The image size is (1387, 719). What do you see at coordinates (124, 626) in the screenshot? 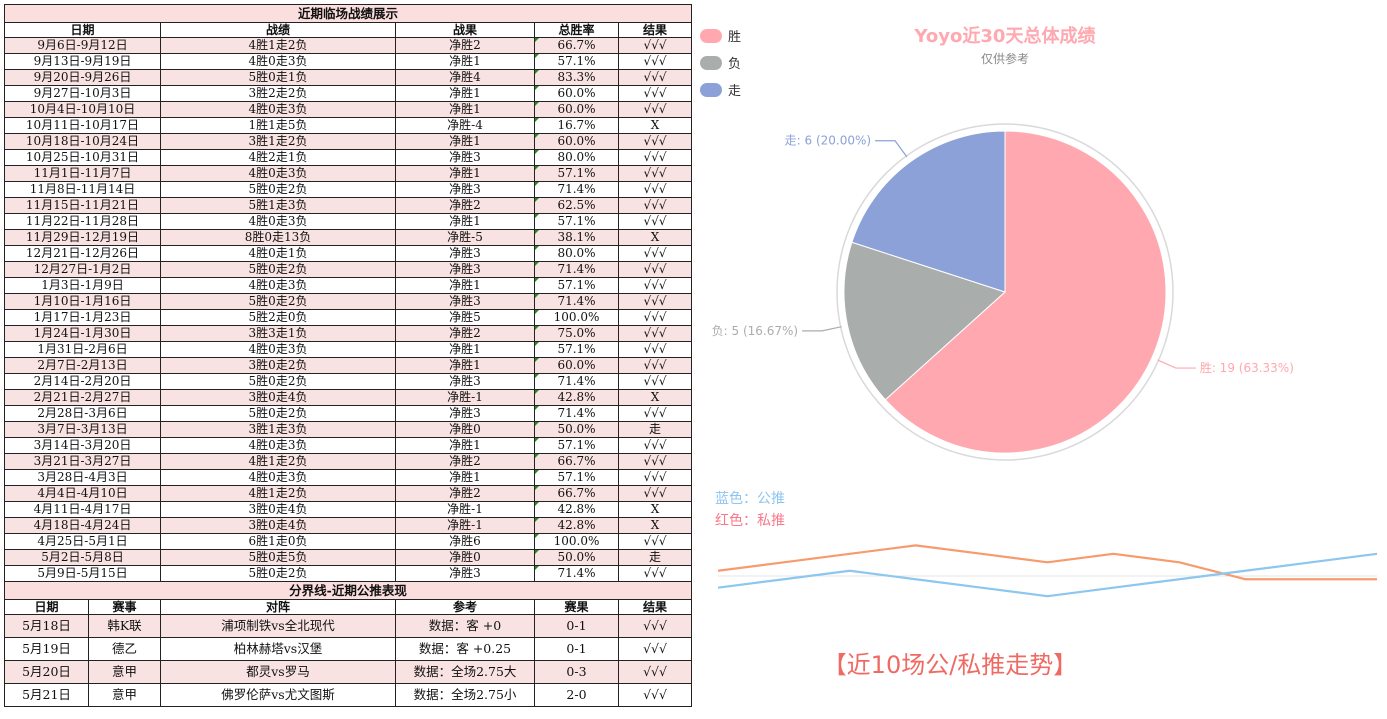
I see `league-cell: 韩K联` at bounding box center [124, 626].